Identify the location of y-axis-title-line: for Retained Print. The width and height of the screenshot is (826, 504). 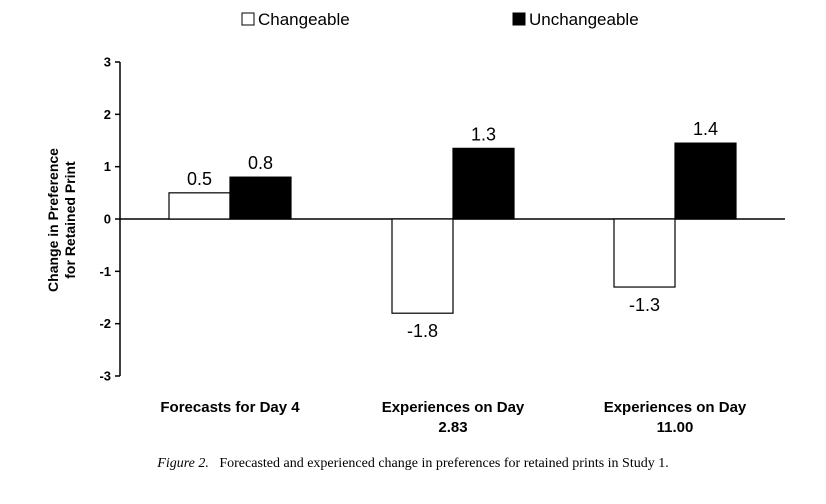
(70, 220).